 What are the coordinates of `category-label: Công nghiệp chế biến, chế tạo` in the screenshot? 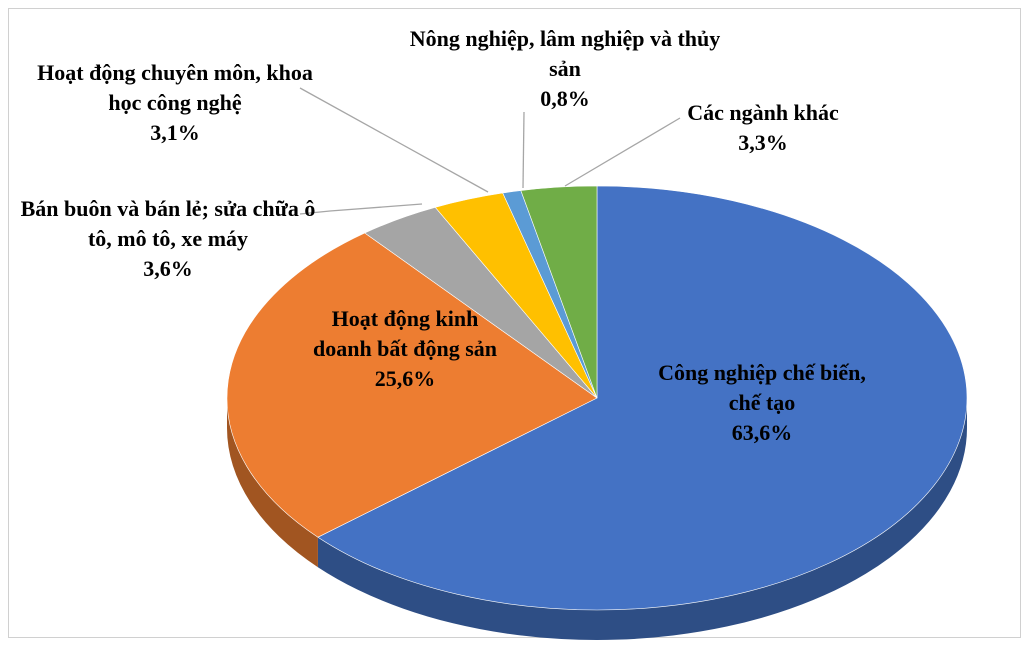 It's located at (762, 387).